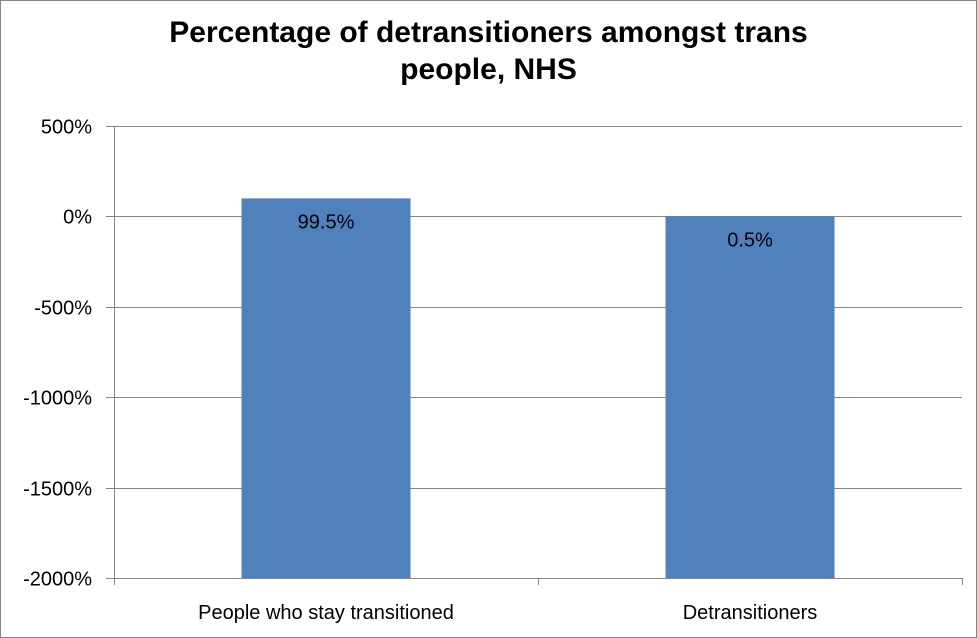  I want to click on x-tick-label: People who stay transitioned, so click(326, 613).